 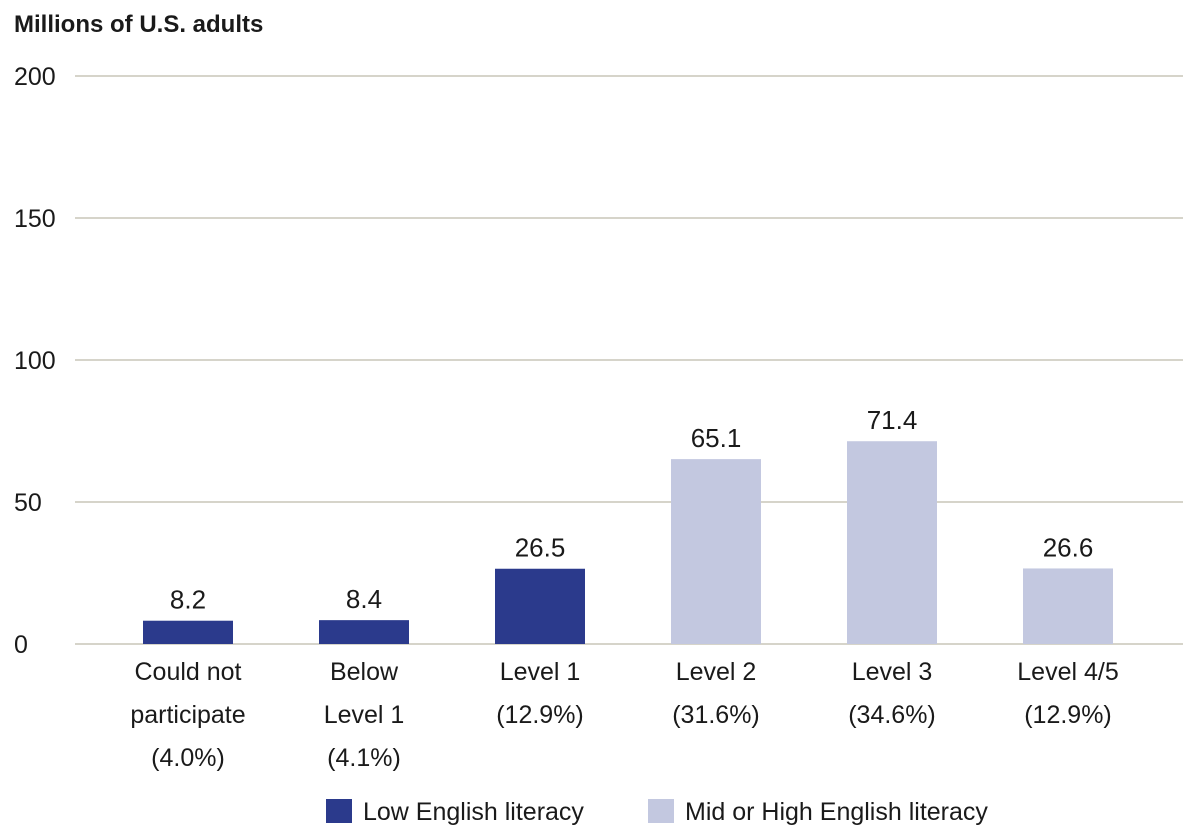 I want to click on x-tick-label: (34.6%), so click(x=892, y=715).